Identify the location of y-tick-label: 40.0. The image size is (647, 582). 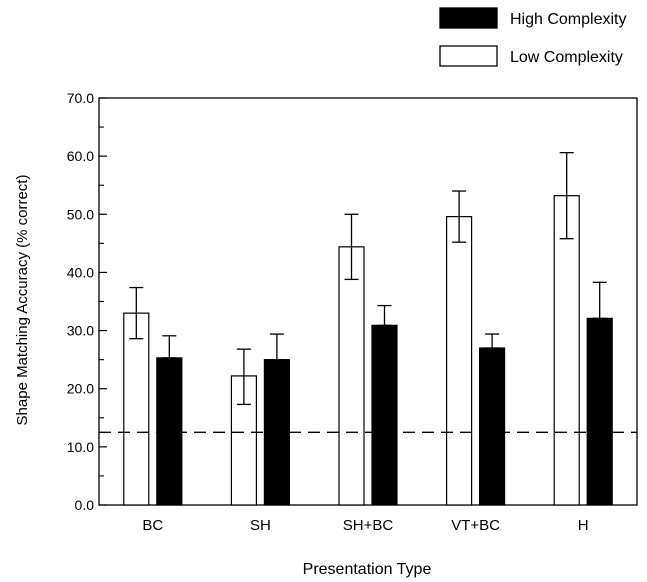
(80, 272).